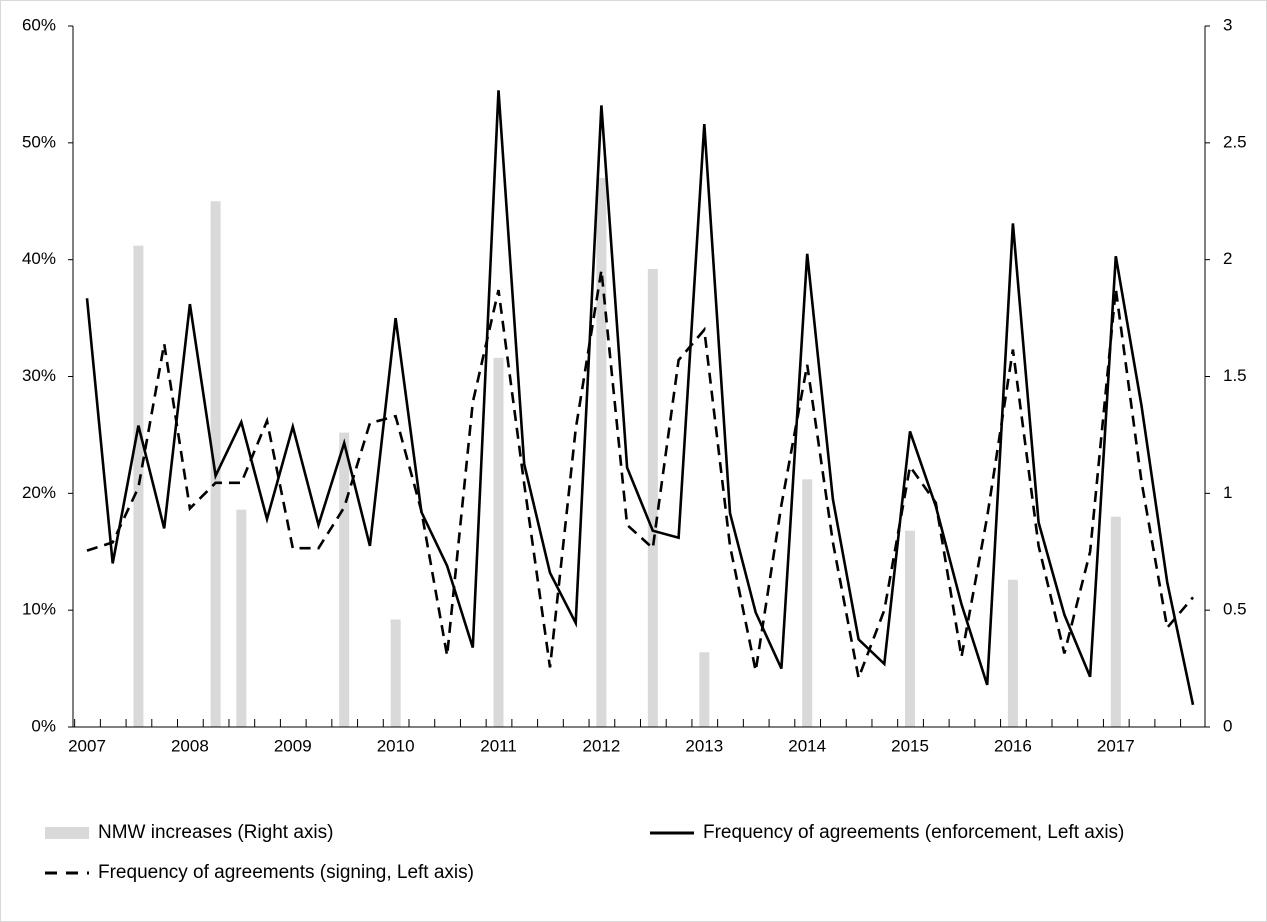  I want to click on y-tick-label: 60%, so click(39, 24).